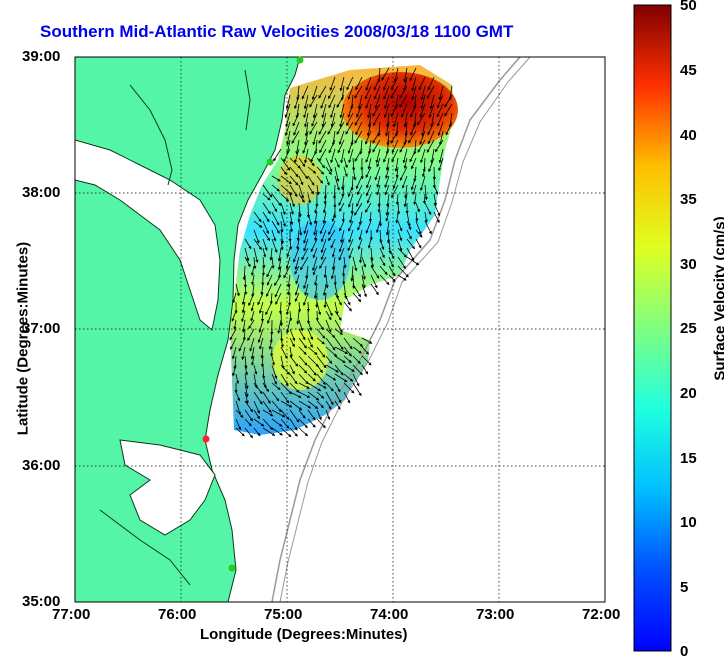 The width and height of the screenshot is (724, 660). Describe the element at coordinates (688, 199) in the screenshot. I see `colorbar-tick: 35` at that location.